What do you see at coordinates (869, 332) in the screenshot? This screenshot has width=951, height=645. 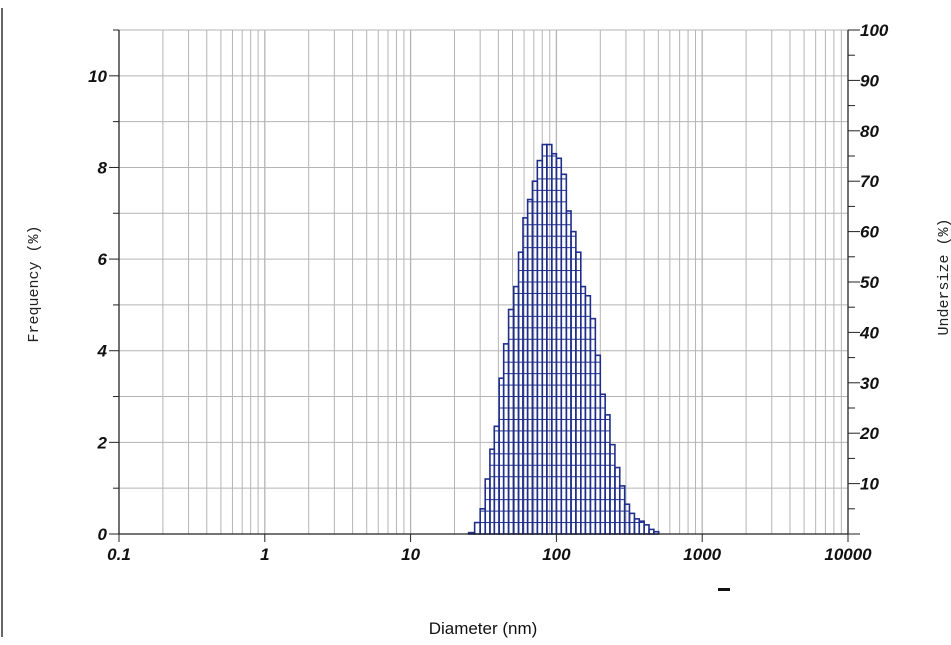 I see `y-tick-label-right: 40` at bounding box center [869, 332].